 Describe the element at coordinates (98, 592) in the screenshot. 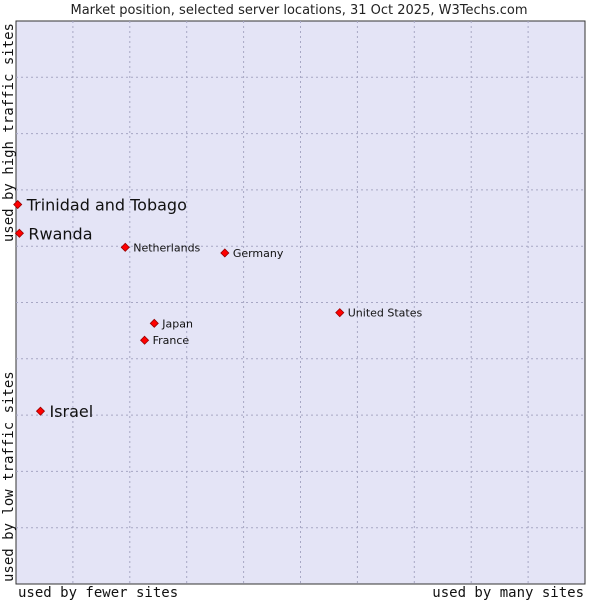

I see `x-axis-label-left: used by fewer sites` at that location.